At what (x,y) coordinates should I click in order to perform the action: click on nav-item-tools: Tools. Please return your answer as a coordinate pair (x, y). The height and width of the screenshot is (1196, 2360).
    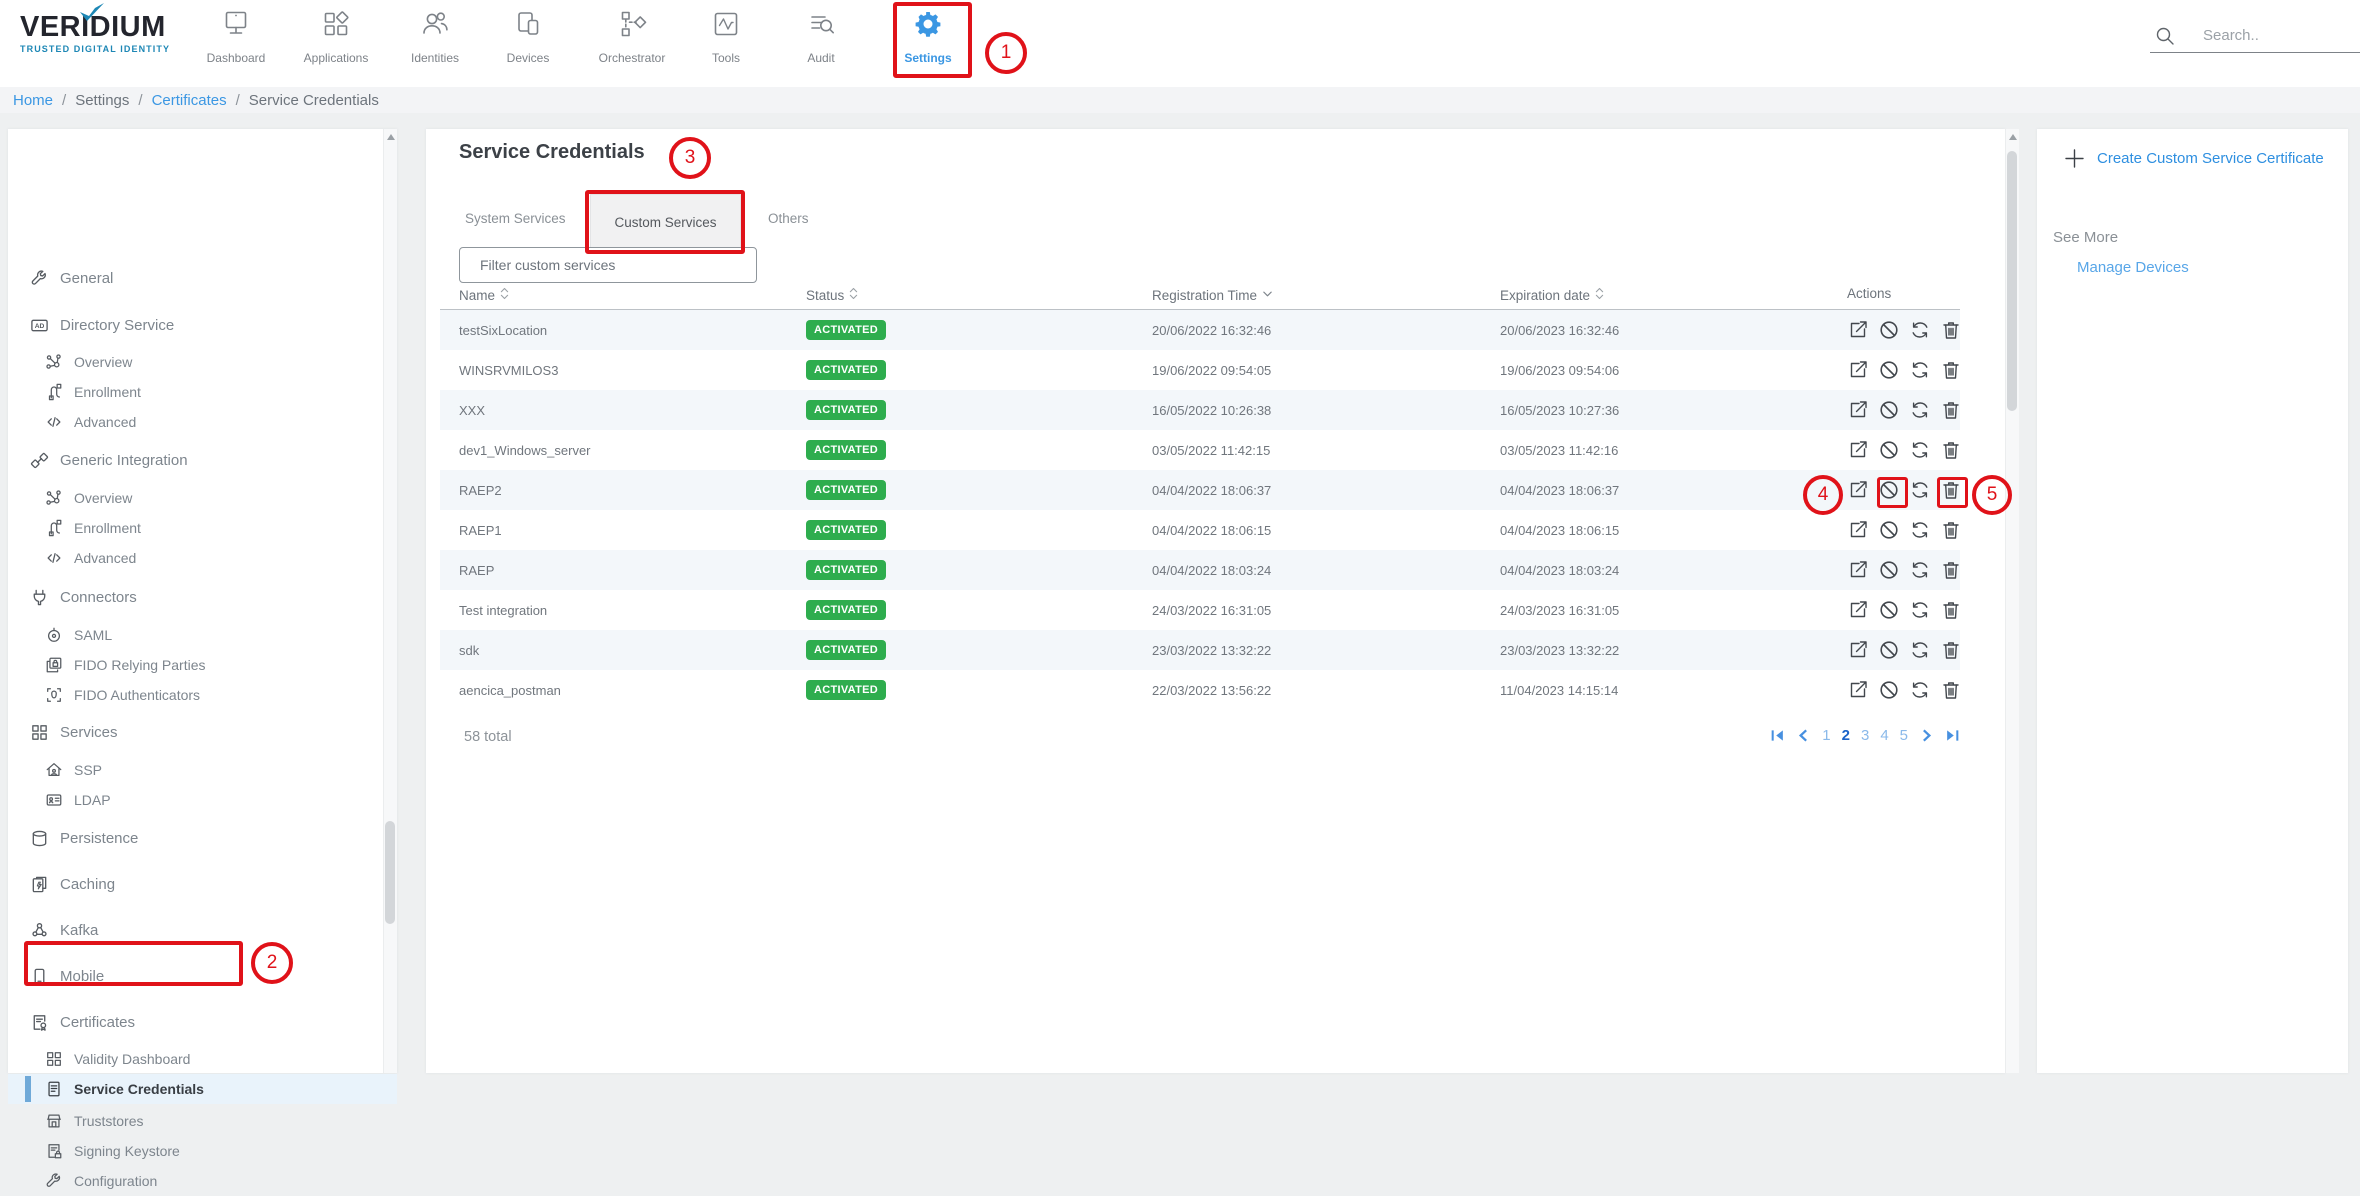
    Looking at the image, I should click on (726, 36).